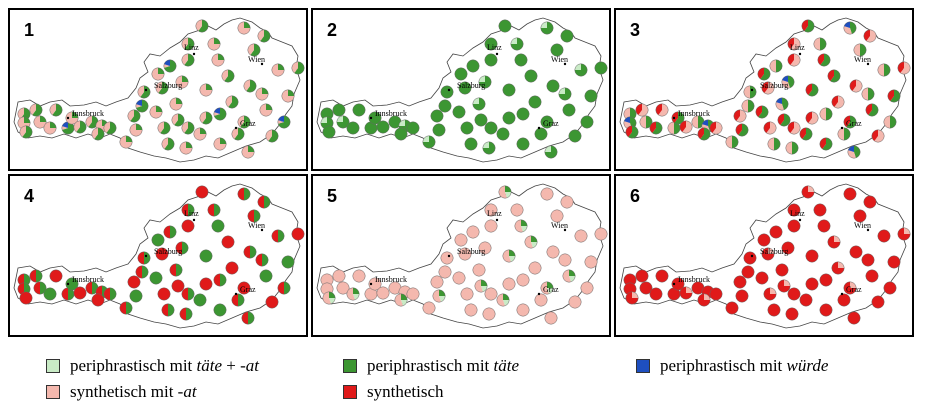 This screenshot has height=410, width=928. Describe the element at coordinates (744, 365) in the screenshot. I see `legend-label: periphrastisch mit würde` at that location.